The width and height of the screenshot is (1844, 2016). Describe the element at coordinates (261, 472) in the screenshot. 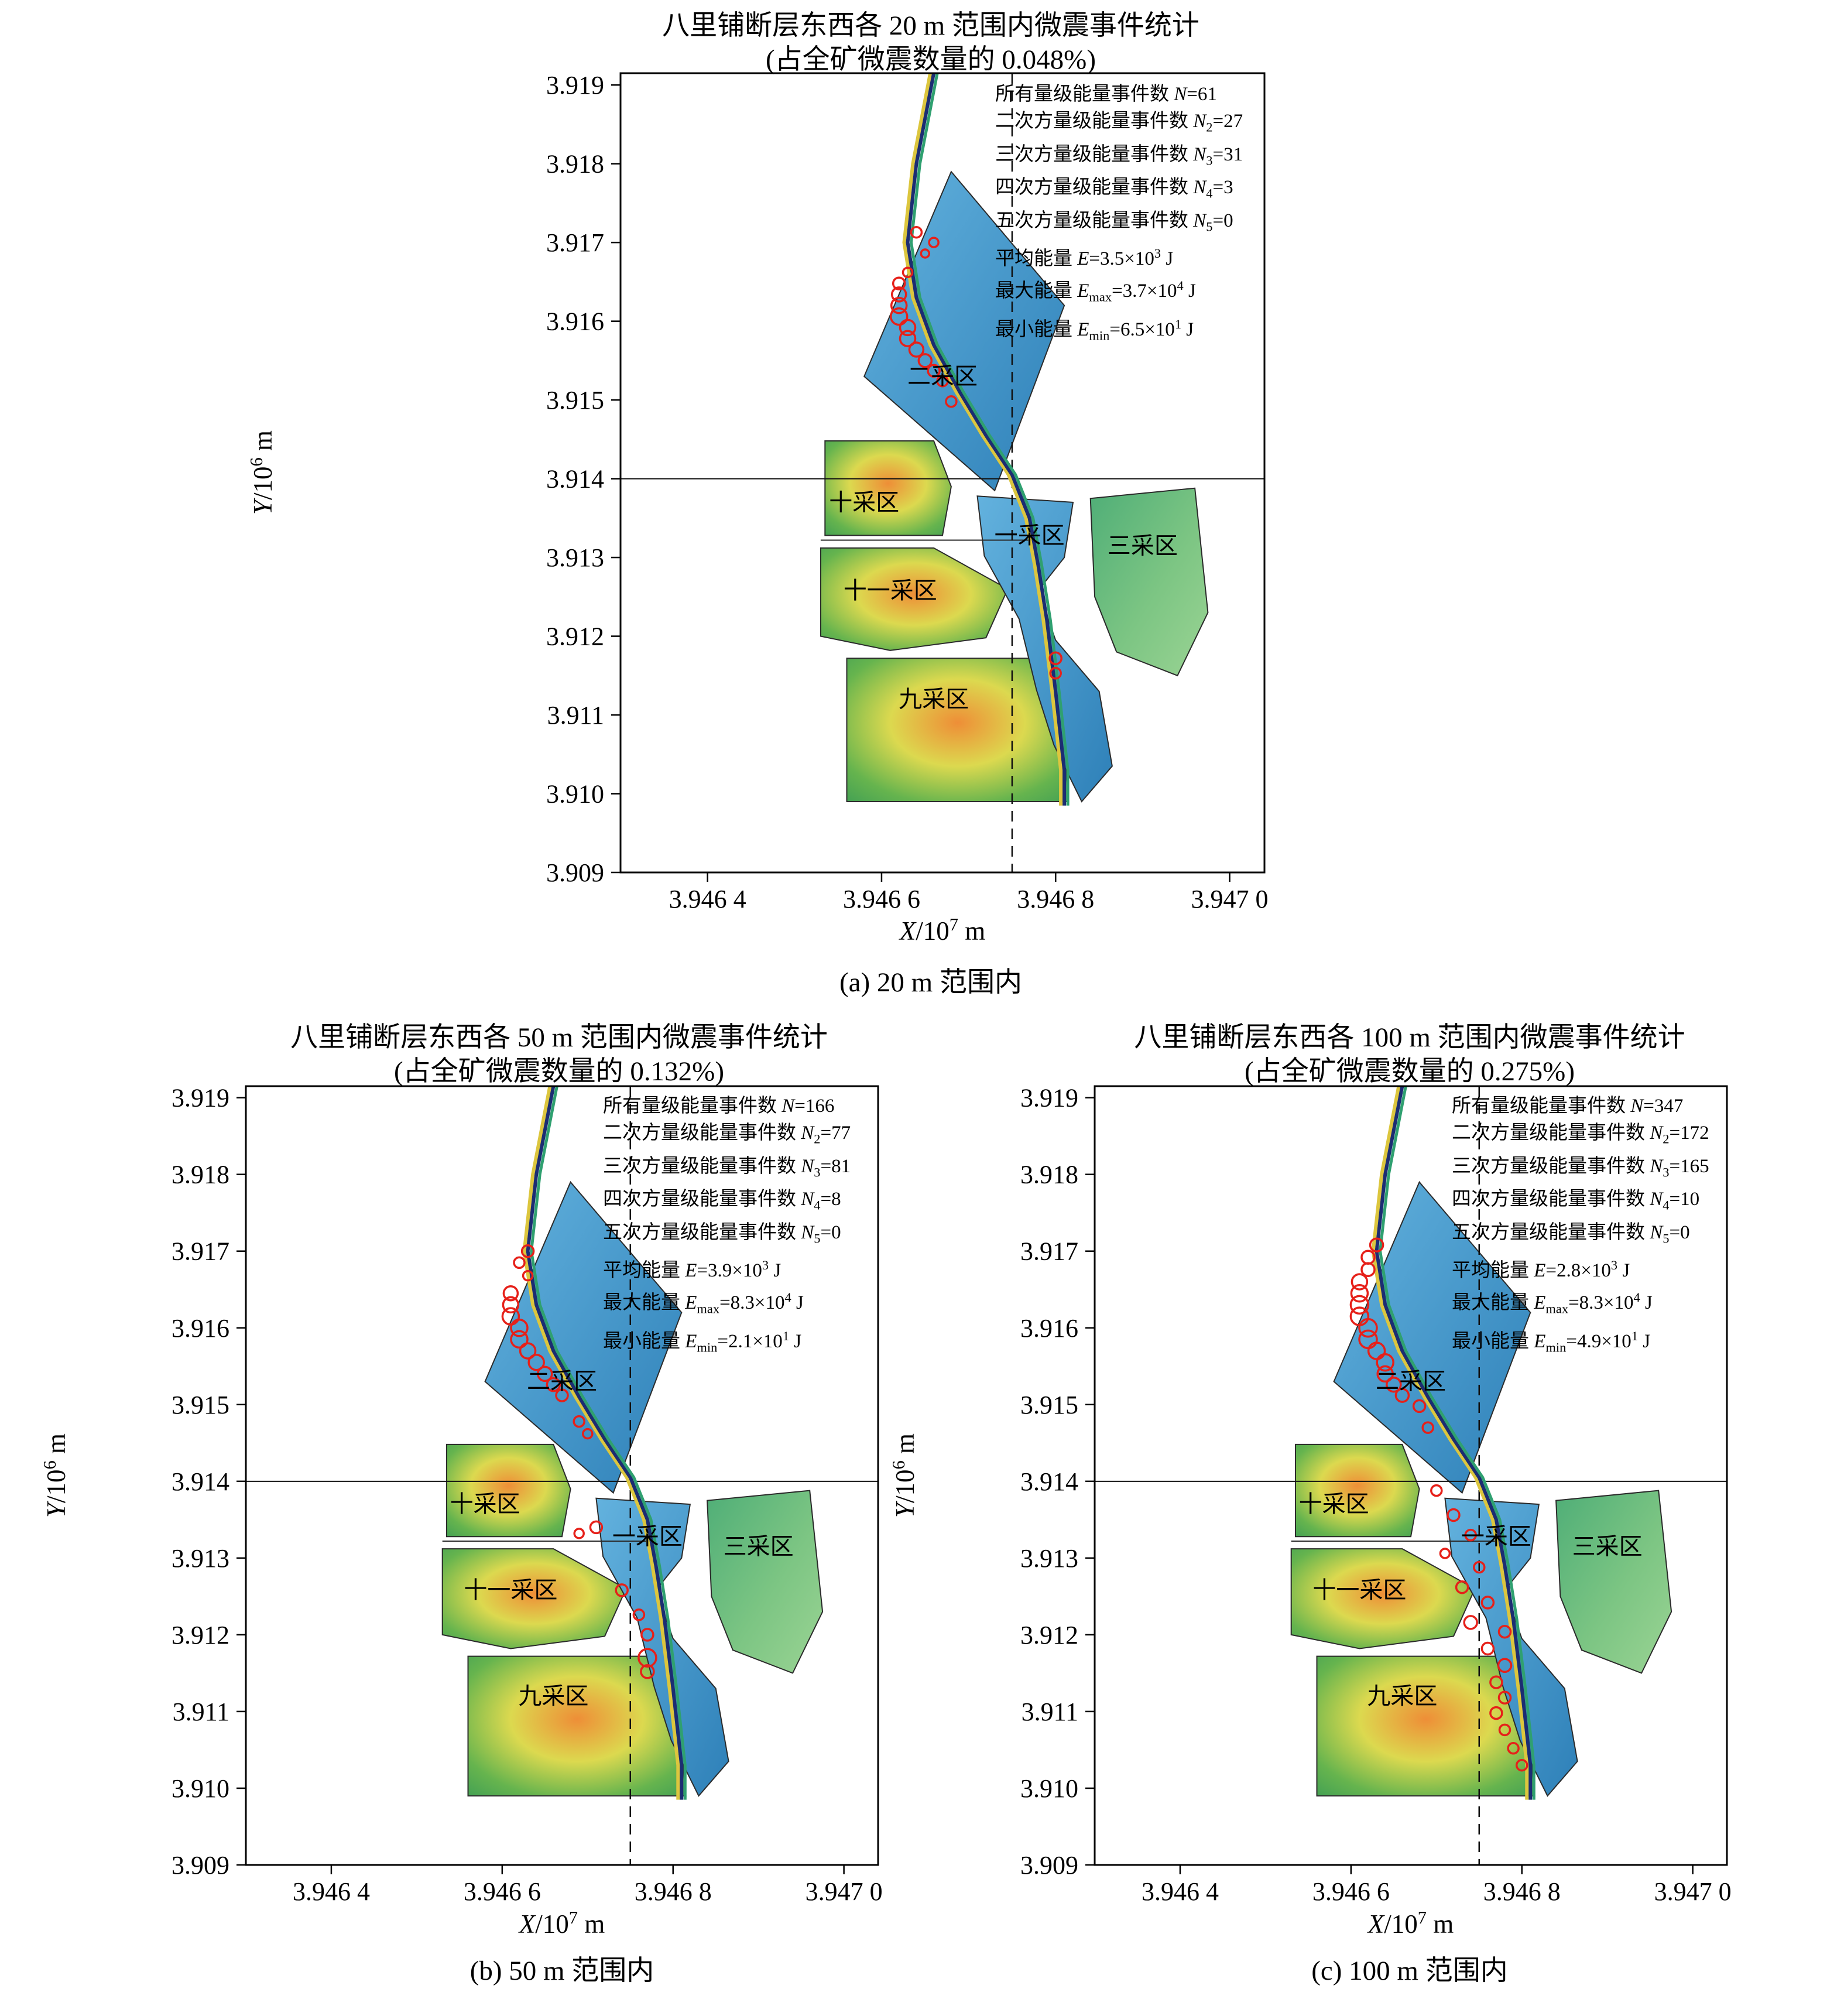

I see `panel-a-y-axis-label: Y/106 m` at that location.